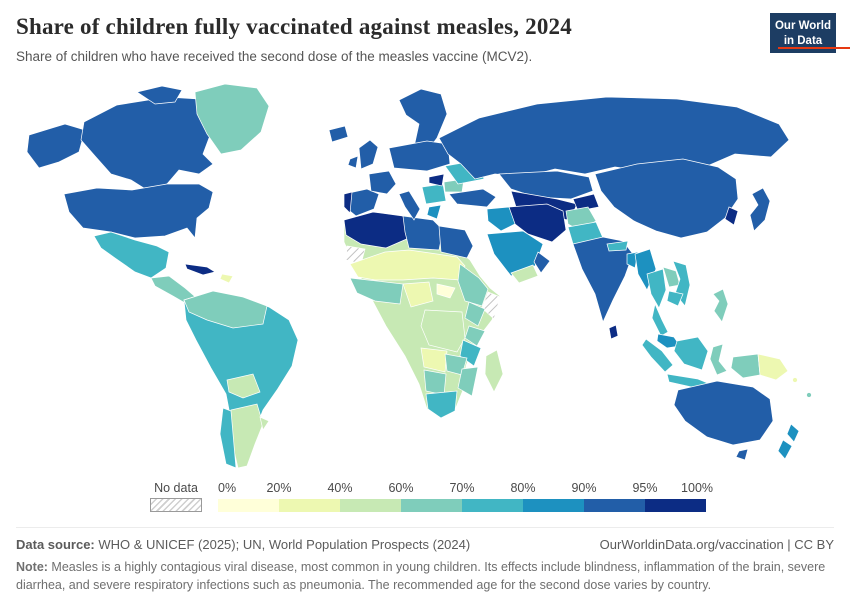 The width and height of the screenshot is (850, 600). I want to click on country-cuba, so click(200, 269).